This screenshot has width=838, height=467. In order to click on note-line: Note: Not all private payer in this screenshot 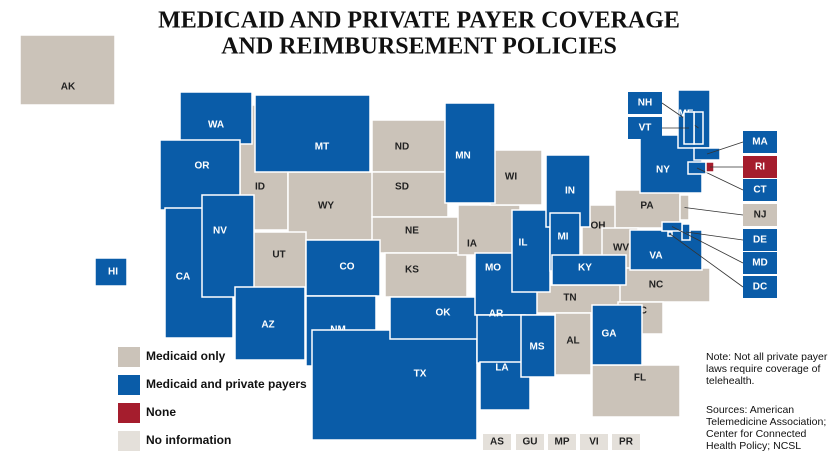, I will do `click(767, 357)`.